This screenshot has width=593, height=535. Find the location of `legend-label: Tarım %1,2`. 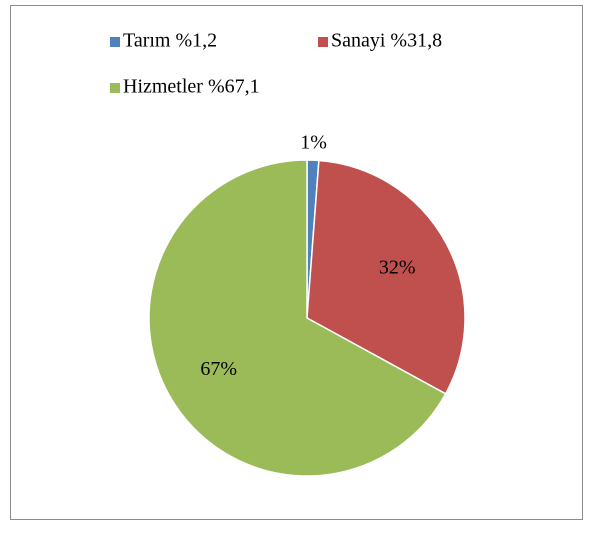

legend-label: Tarım %1,2 is located at coordinates (170, 41).